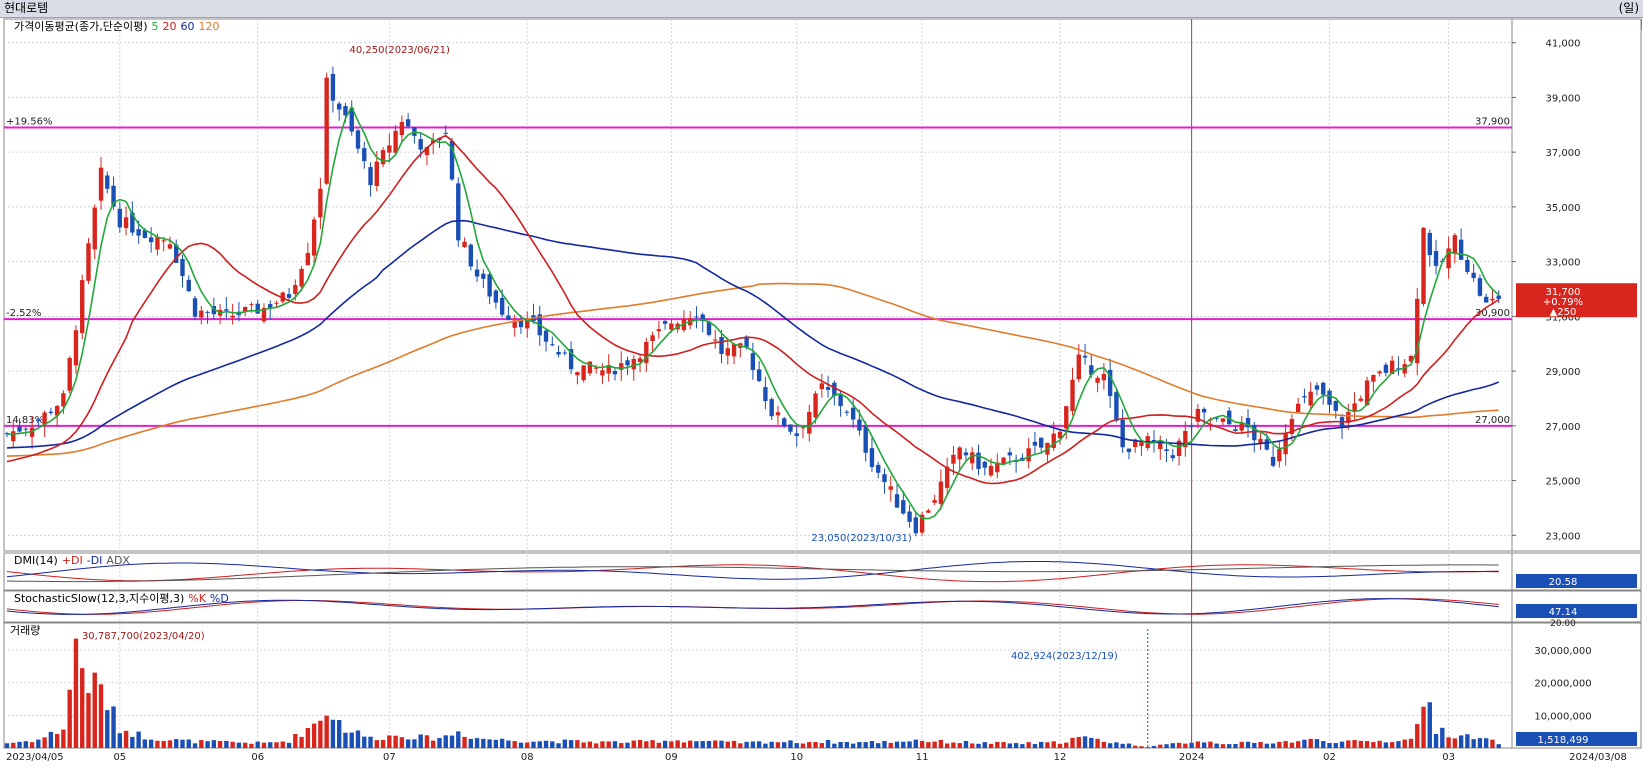 This screenshot has width=1643, height=774. I want to click on hline-right-label: 30,900, so click(1492, 313).